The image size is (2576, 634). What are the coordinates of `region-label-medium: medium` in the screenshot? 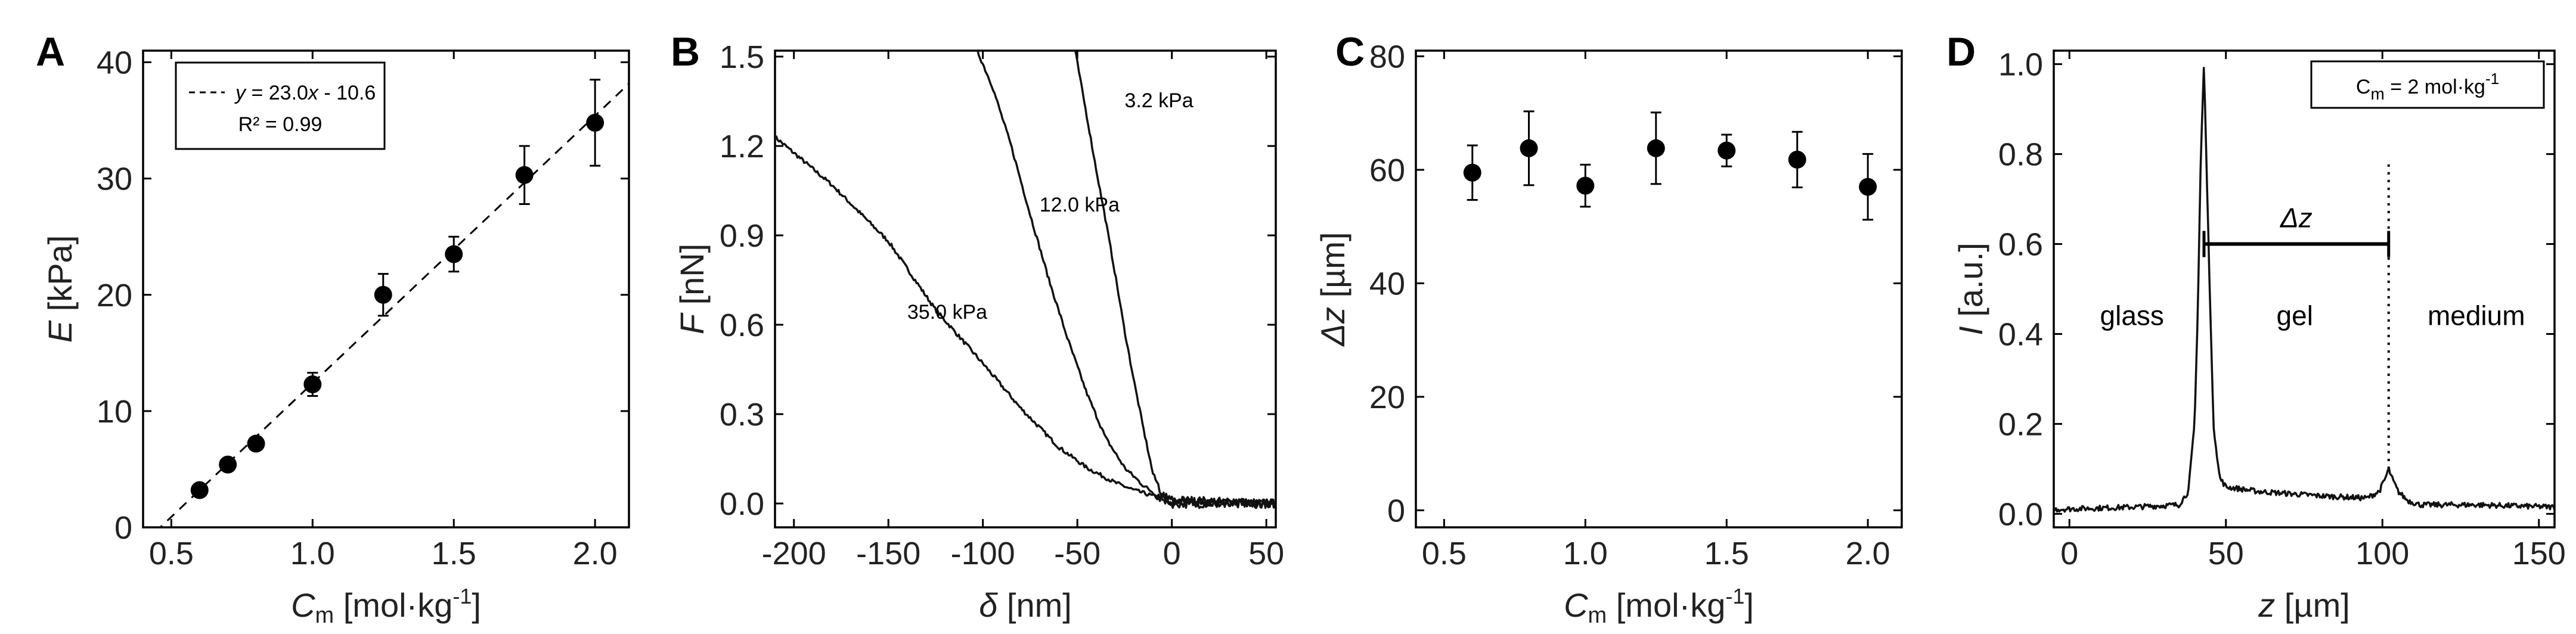 It's located at (2476, 315).